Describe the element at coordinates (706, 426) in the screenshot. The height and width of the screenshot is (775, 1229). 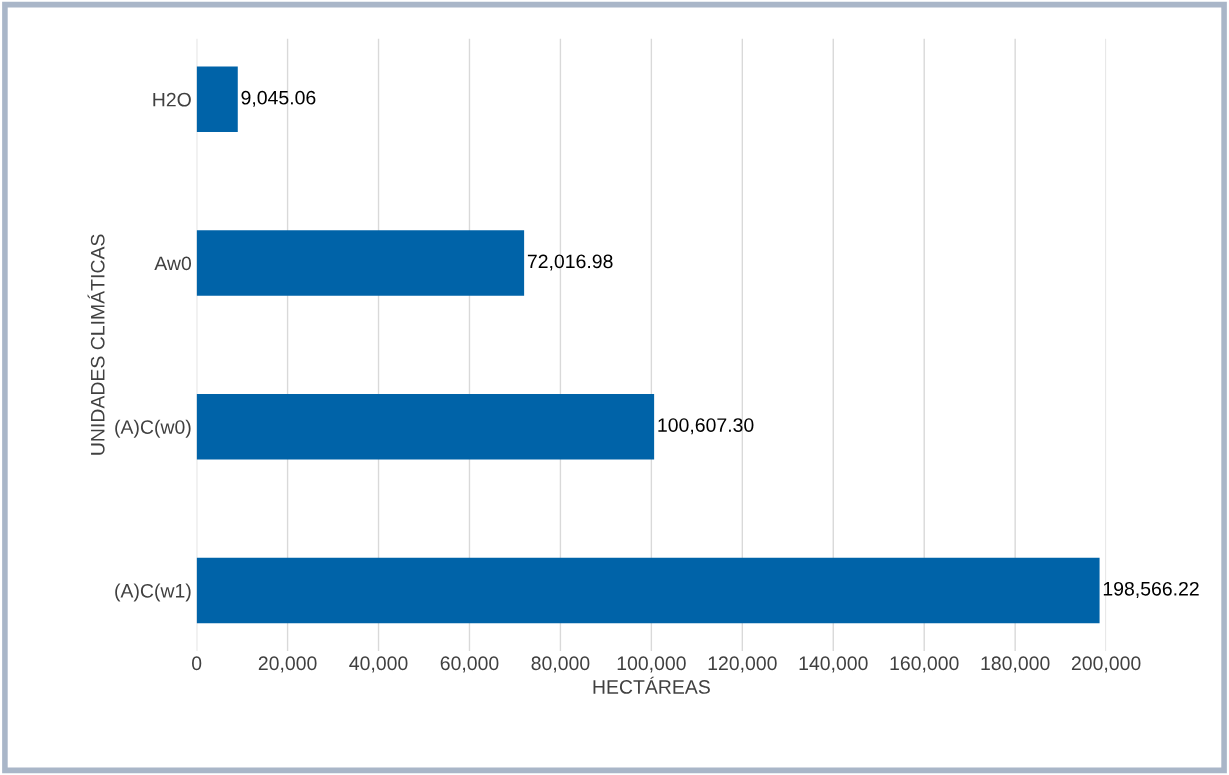
I see `data-label: 100,607.30` at that location.